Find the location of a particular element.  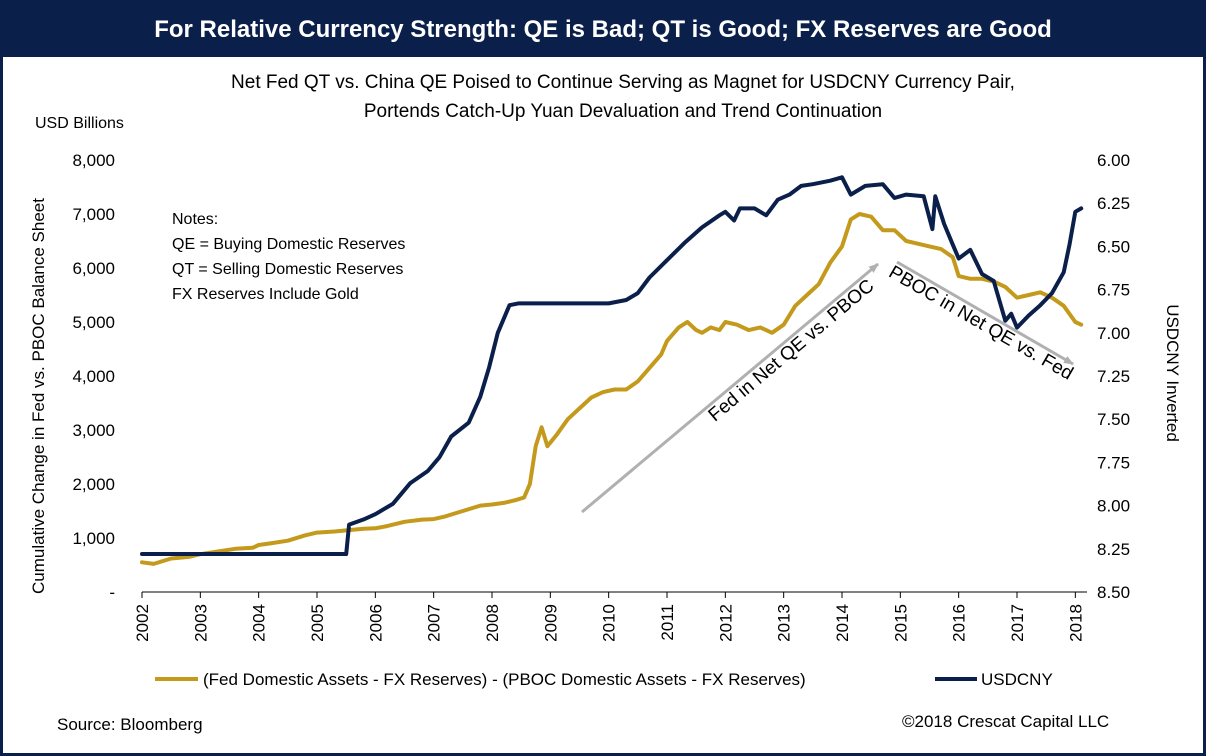

arrow-up-icon is located at coordinates (730, 388).